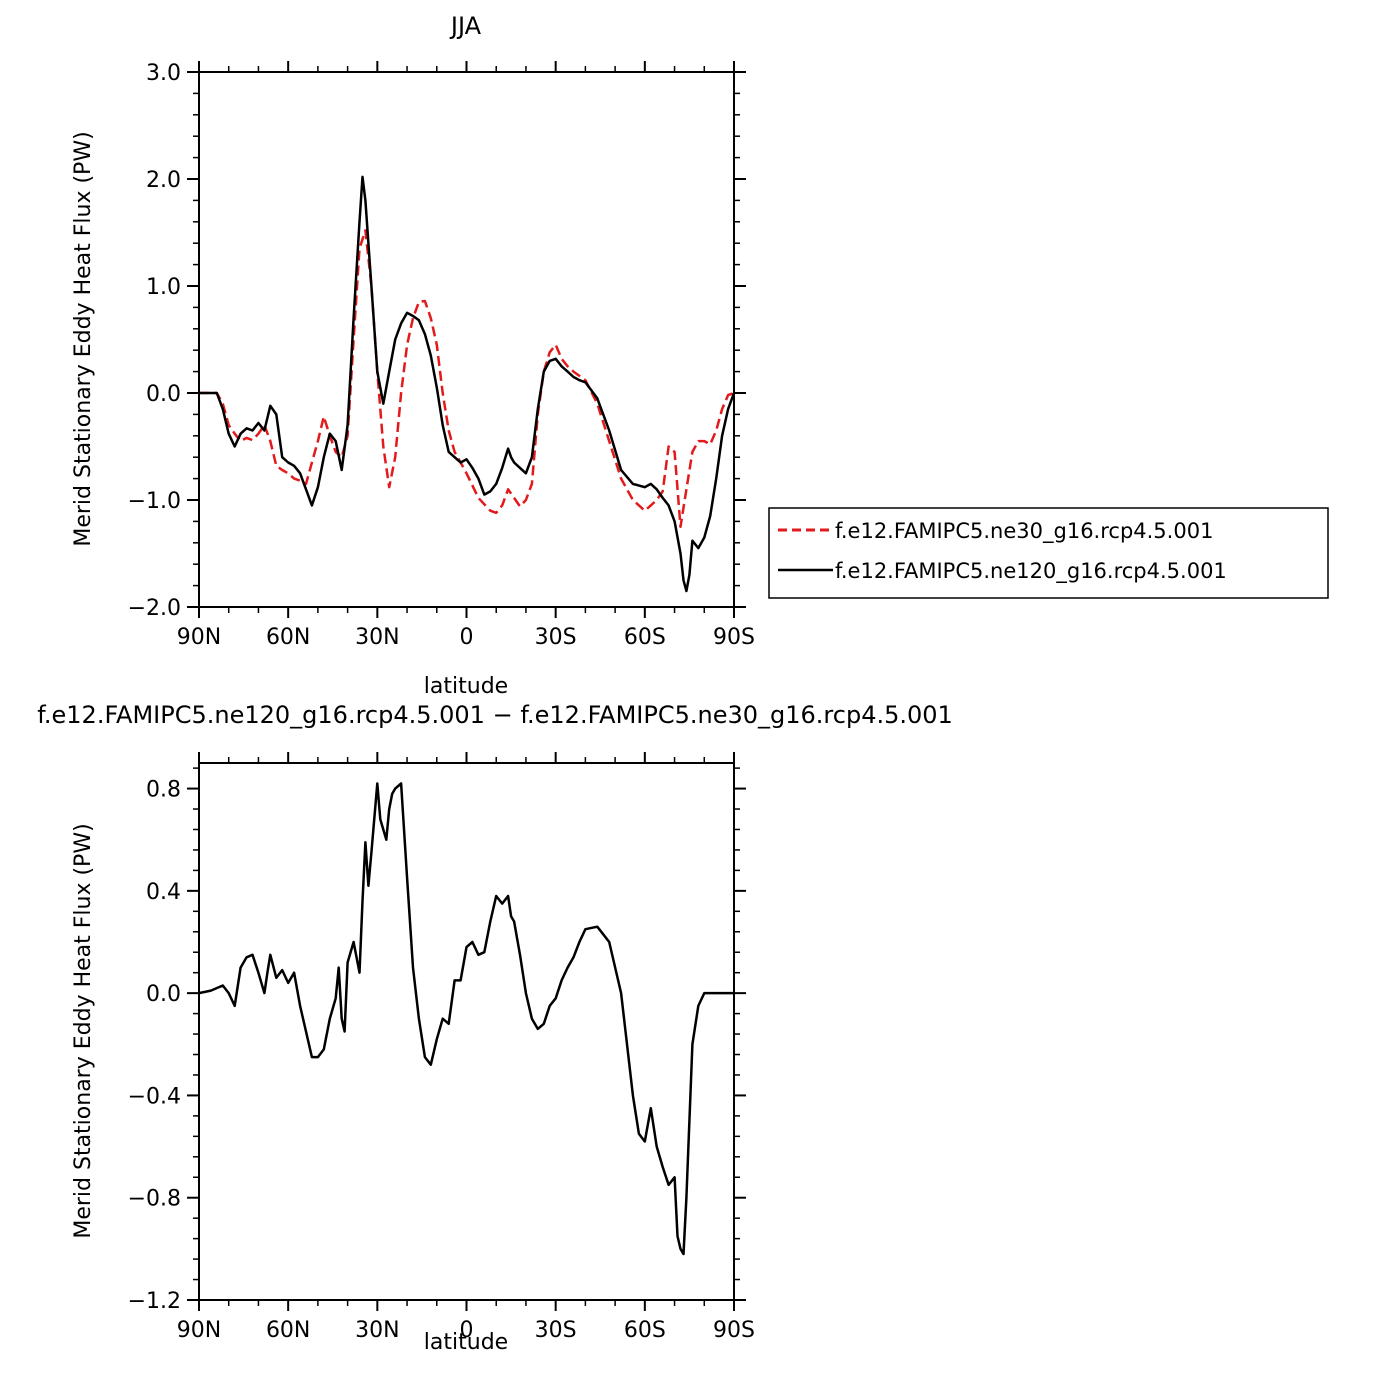 This screenshot has width=1397, height=1397. I want to click on y-axis-title-bottom: Merid Stationary Eddy Heat Flux (PW), so click(83, 1030).